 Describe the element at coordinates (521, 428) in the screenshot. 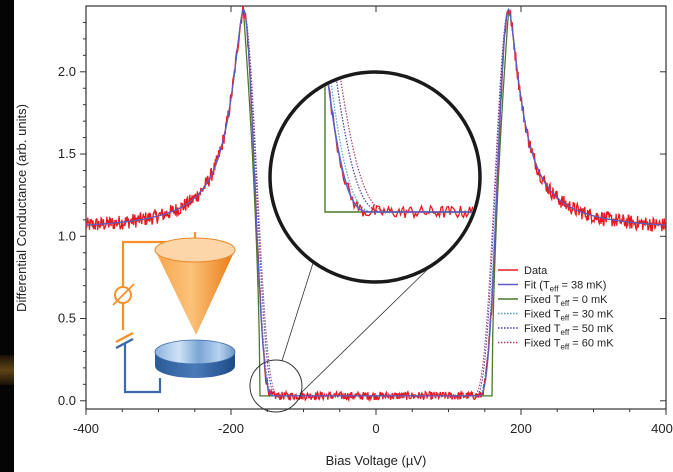

I see `x-tick-label: 200` at that location.